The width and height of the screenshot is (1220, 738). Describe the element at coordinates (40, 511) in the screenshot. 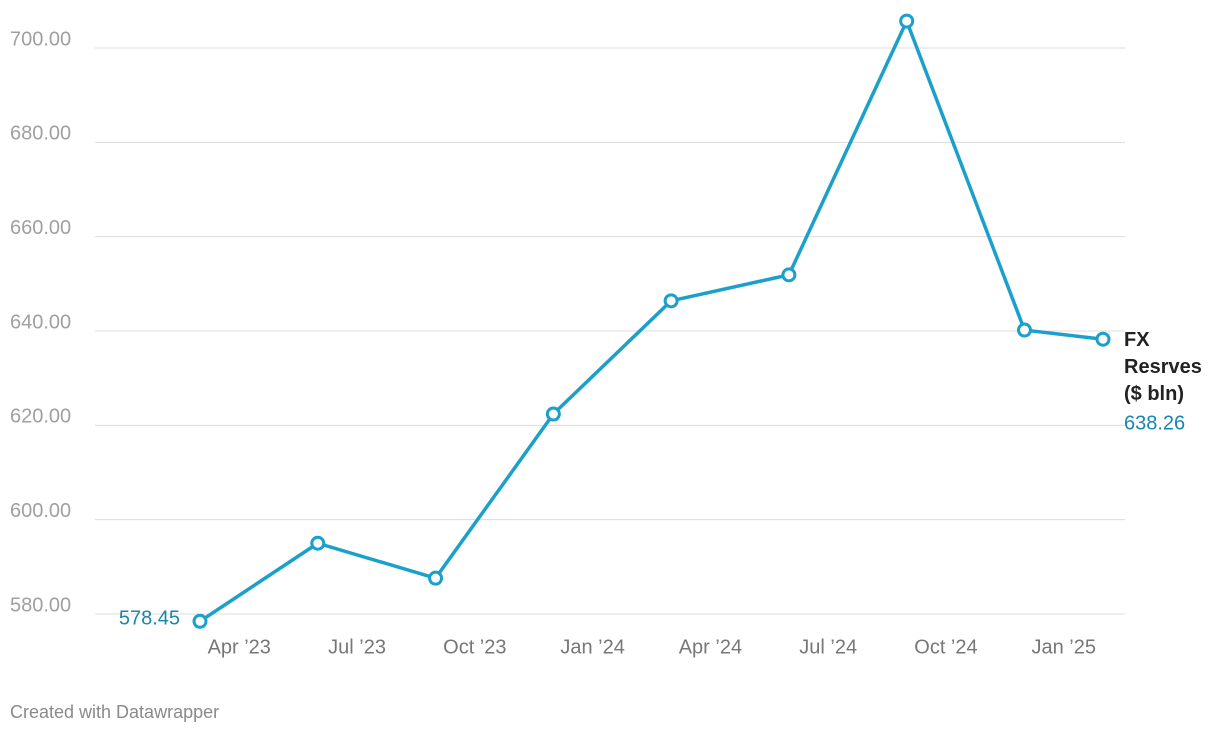

I see `y-tick-label: 600.00` at that location.